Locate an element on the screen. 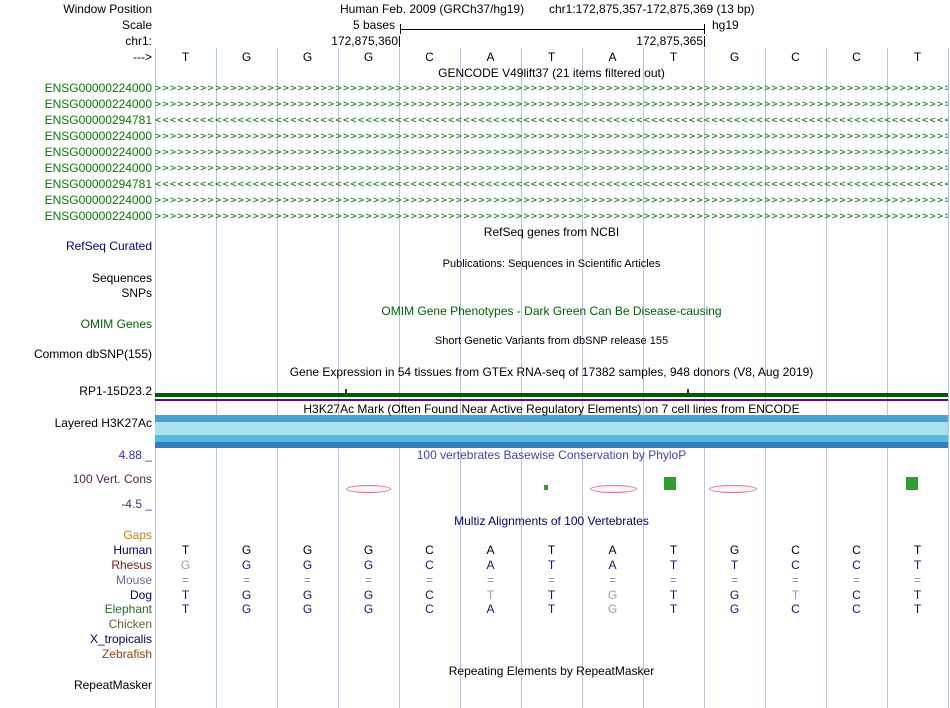  scale-bar-right-tick is located at coordinates (704, 29).